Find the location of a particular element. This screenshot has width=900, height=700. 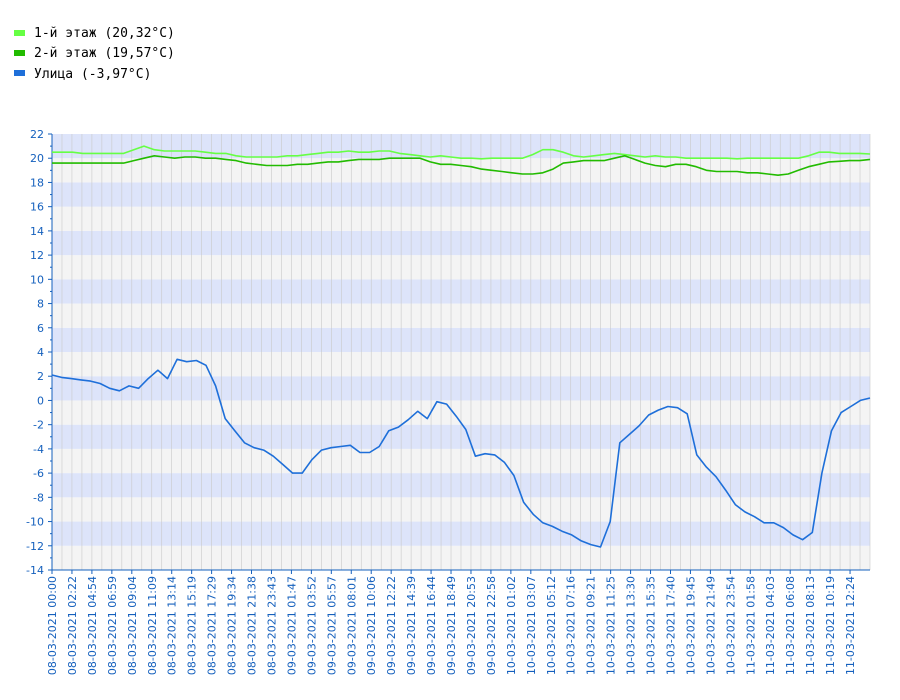

x-tick-label: 10-03-2021 13:30 is located at coordinates (631, 625).